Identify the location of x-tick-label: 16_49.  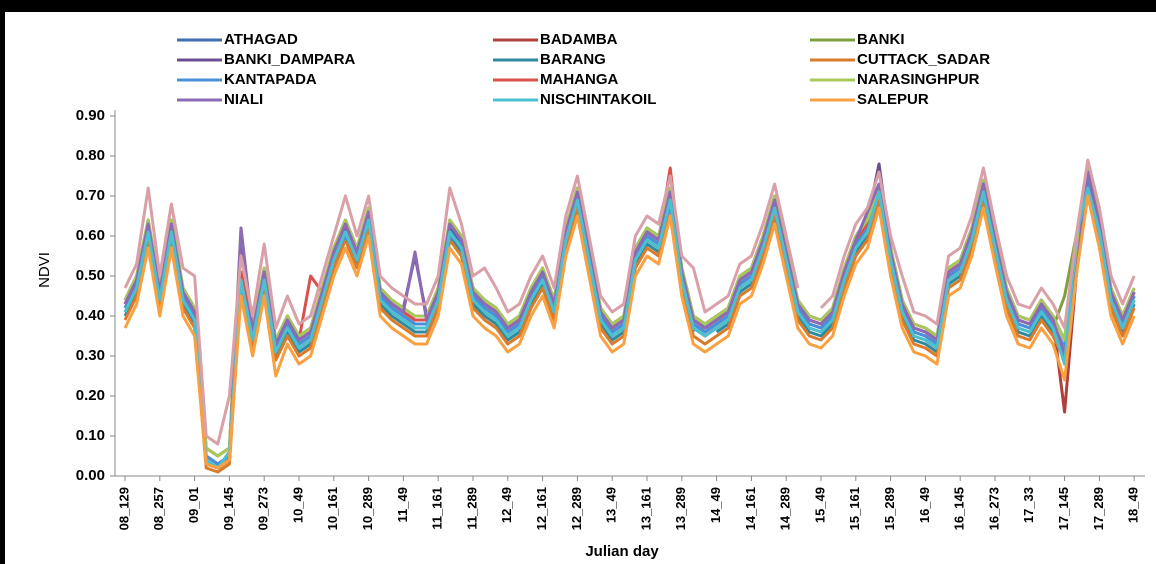
(924, 505).